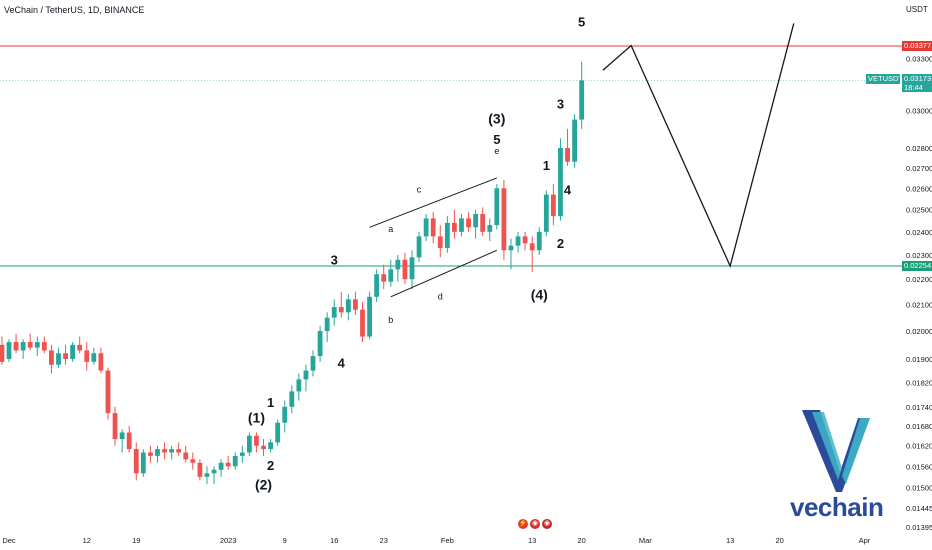  I want to click on wave-label: 2, so click(270, 465).